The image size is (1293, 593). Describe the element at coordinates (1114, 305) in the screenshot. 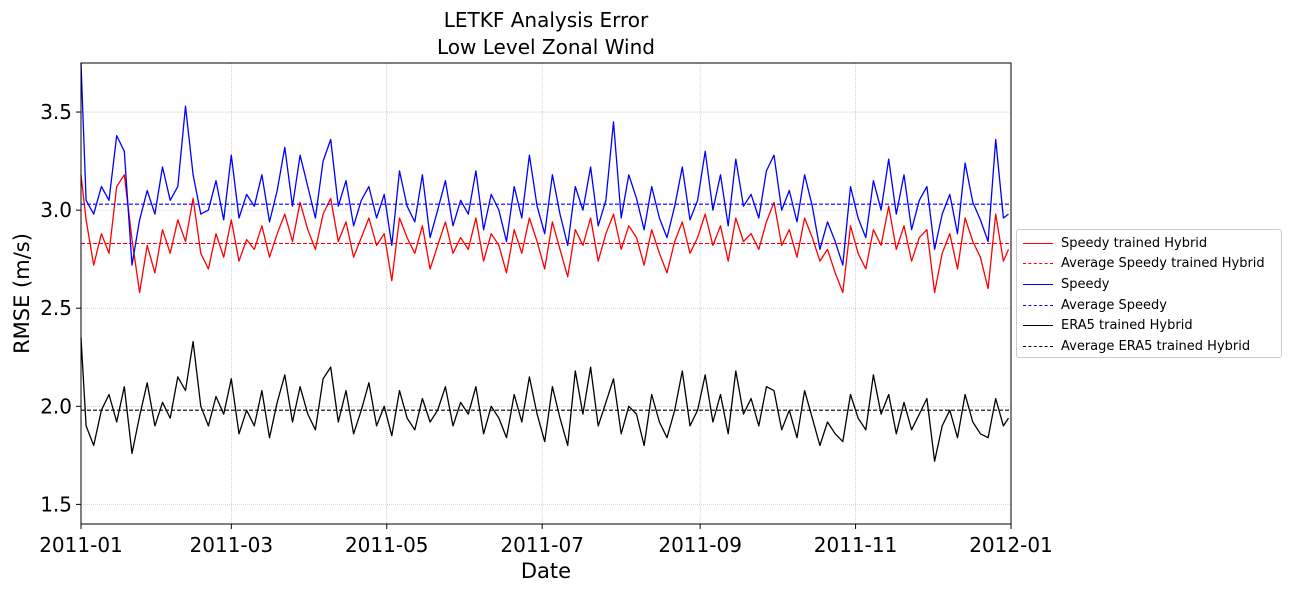

I see `legend-label: Average Speedy` at that location.